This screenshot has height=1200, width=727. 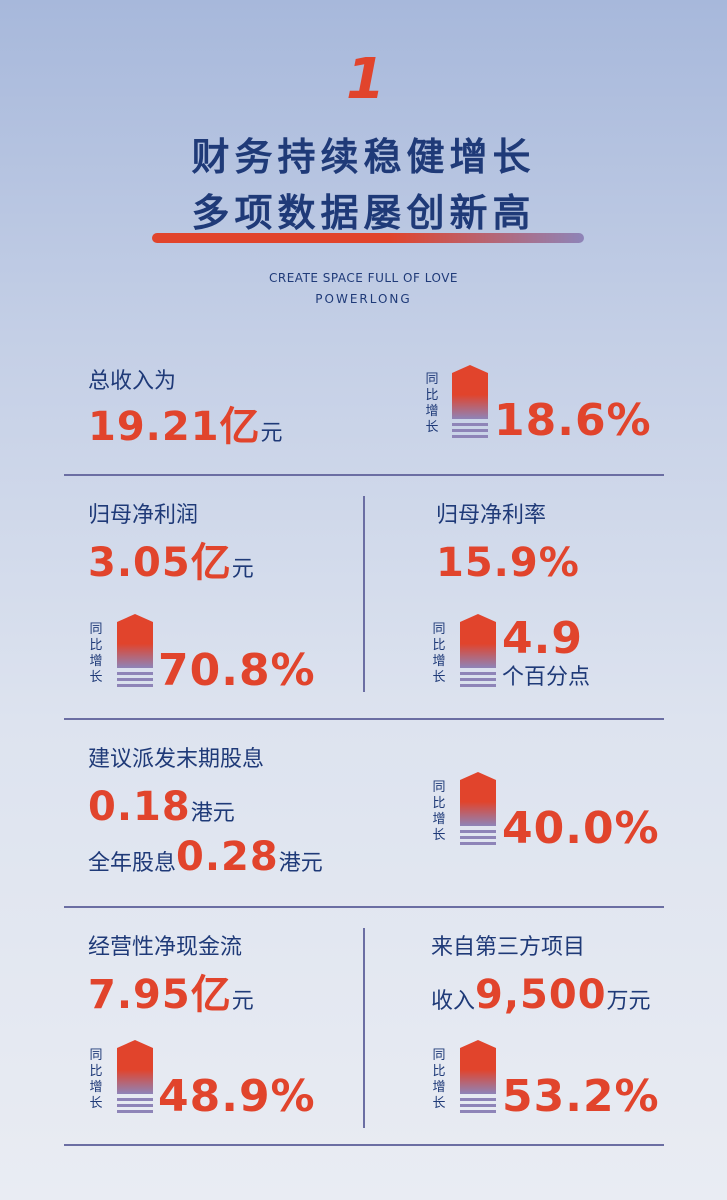 What do you see at coordinates (508, 563) in the screenshot?
I see `net-margin-value: 15.9%` at bounding box center [508, 563].